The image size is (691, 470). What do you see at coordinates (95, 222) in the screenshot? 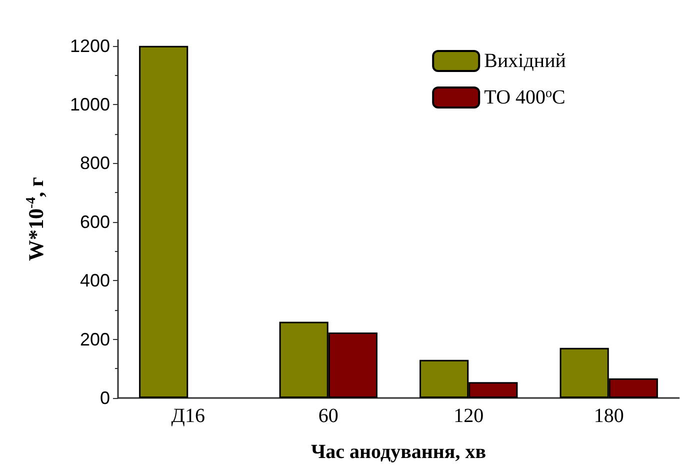
I see `y-tick-label: 600` at bounding box center [95, 222].